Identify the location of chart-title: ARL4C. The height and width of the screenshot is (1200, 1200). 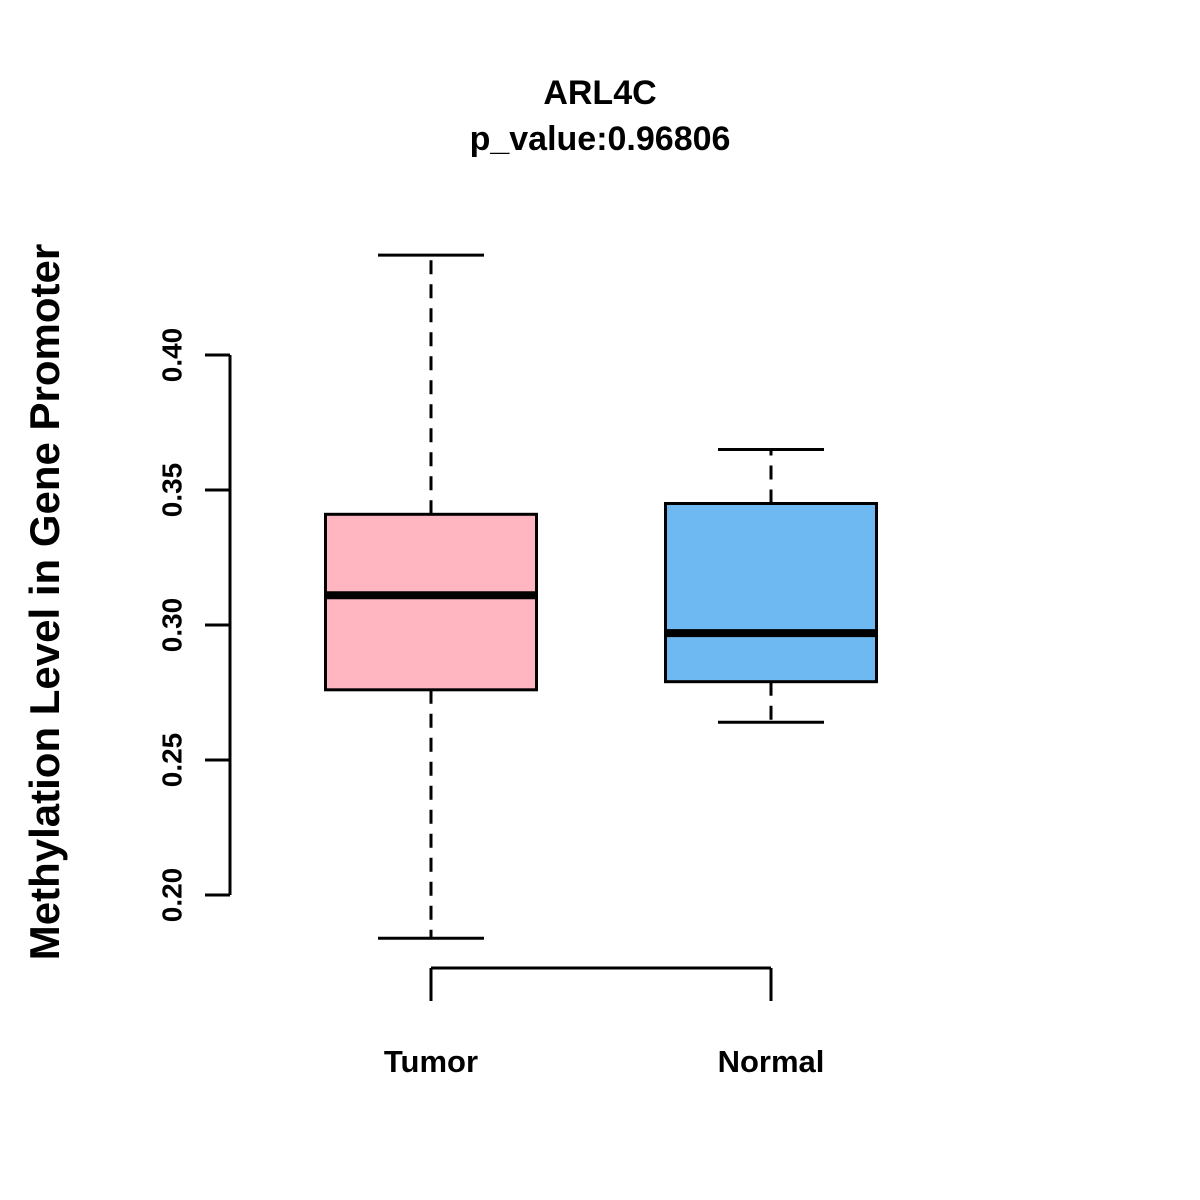
(600, 93).